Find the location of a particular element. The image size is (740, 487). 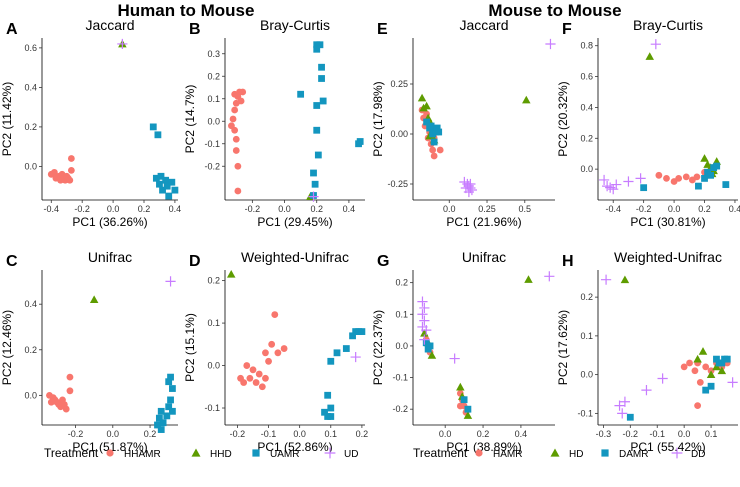

legend-right: Treatment HAMR HD DAMR DD is located at coordinates (559, 453).